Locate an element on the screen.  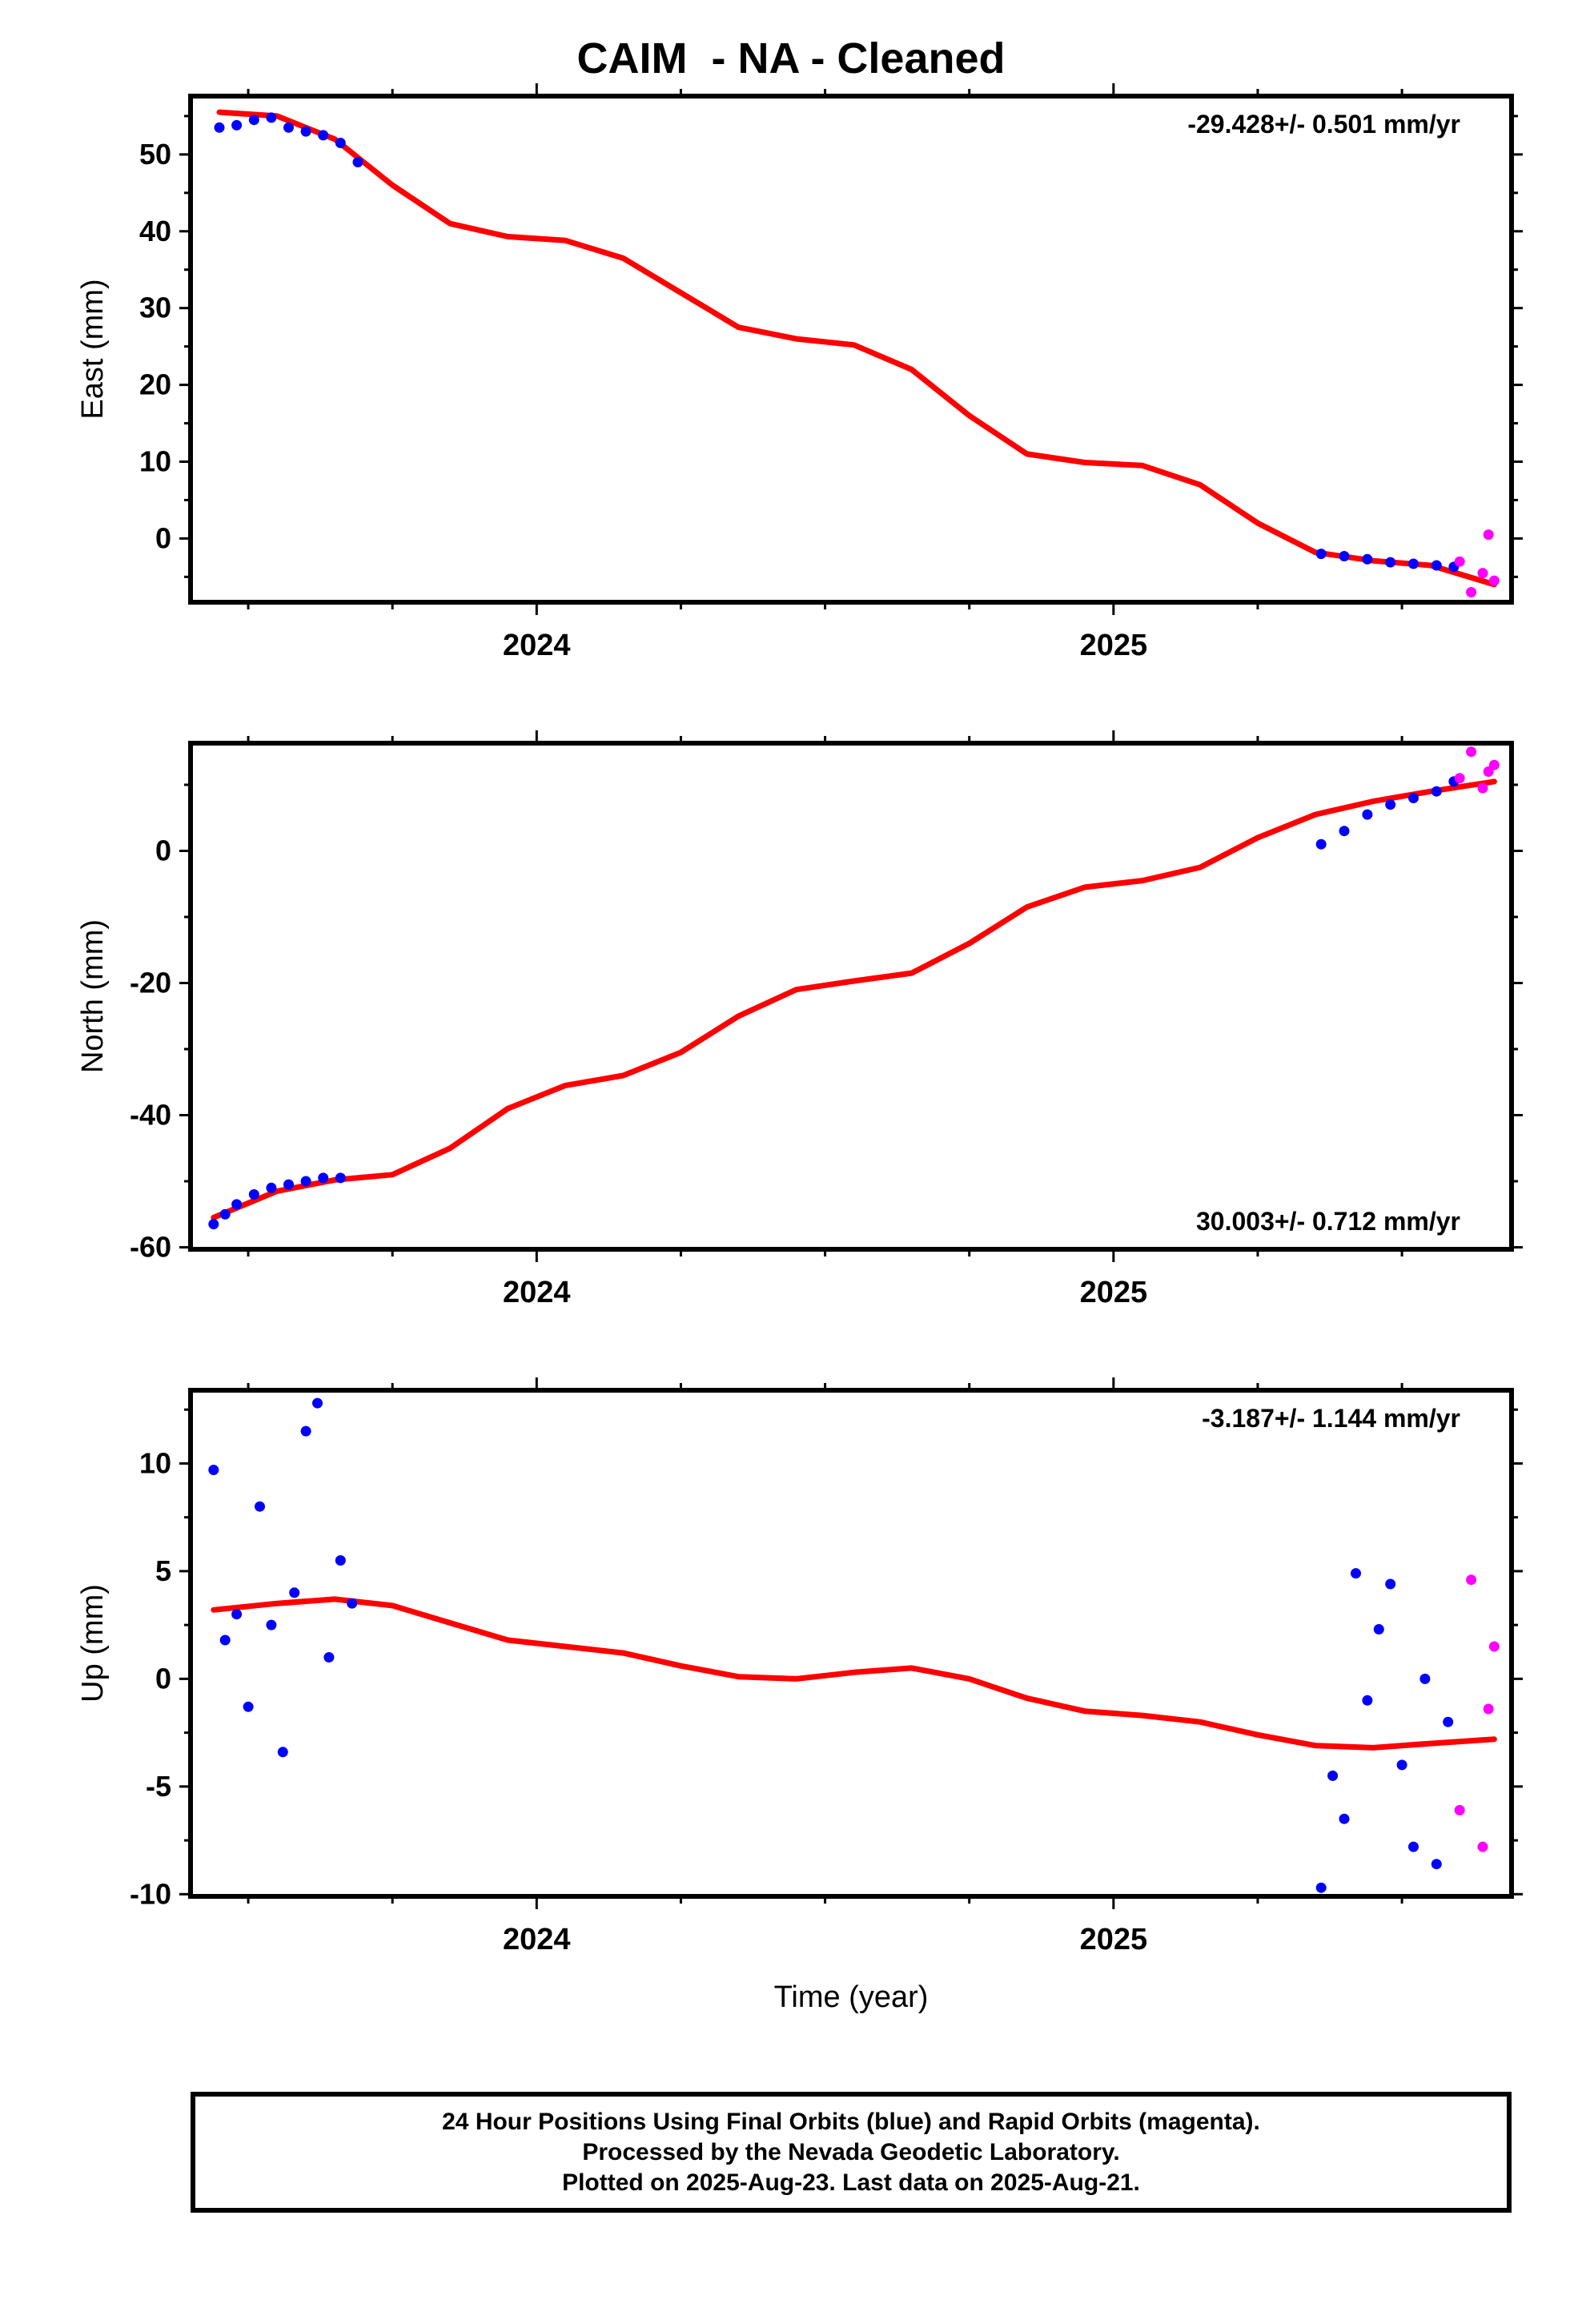
y-tick-label: 20 is located at coordinates (155, 384).